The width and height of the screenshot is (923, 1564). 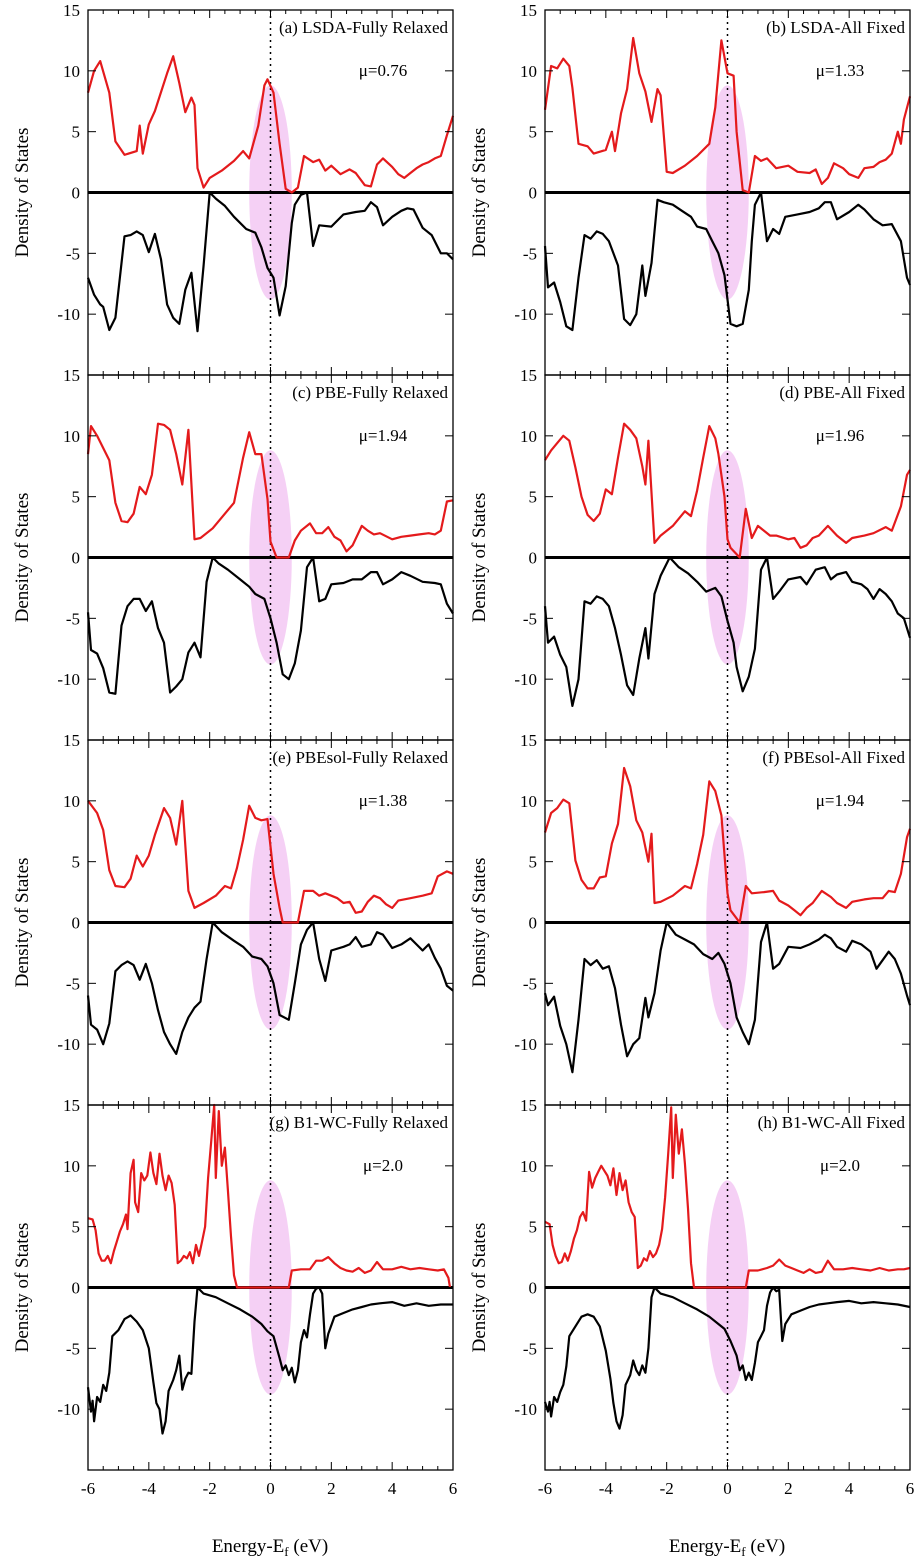 What do you see at coordinates (149, 1488) in the screenshot?
I see `x-tick-label: -4` at bounding box center [149, 1488].